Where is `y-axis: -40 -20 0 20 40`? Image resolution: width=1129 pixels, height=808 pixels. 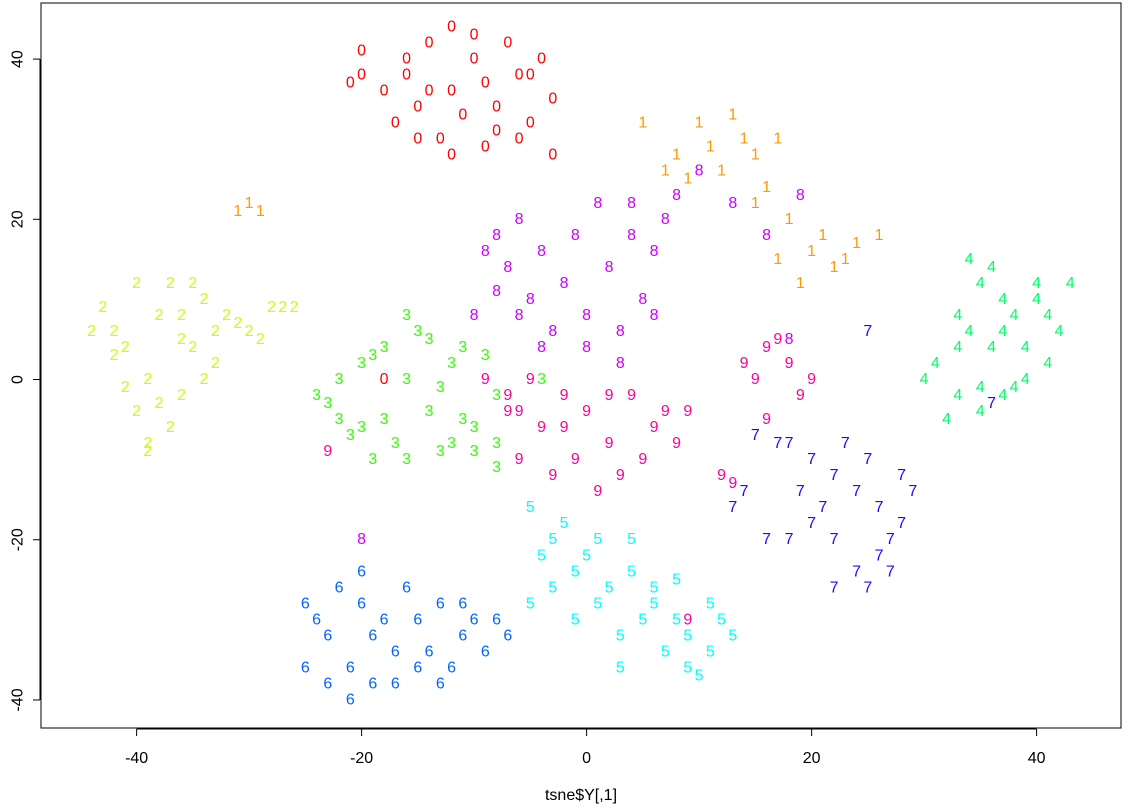 y-axis: -40 -20 0 20 40 is located at coordinates (25, 381).